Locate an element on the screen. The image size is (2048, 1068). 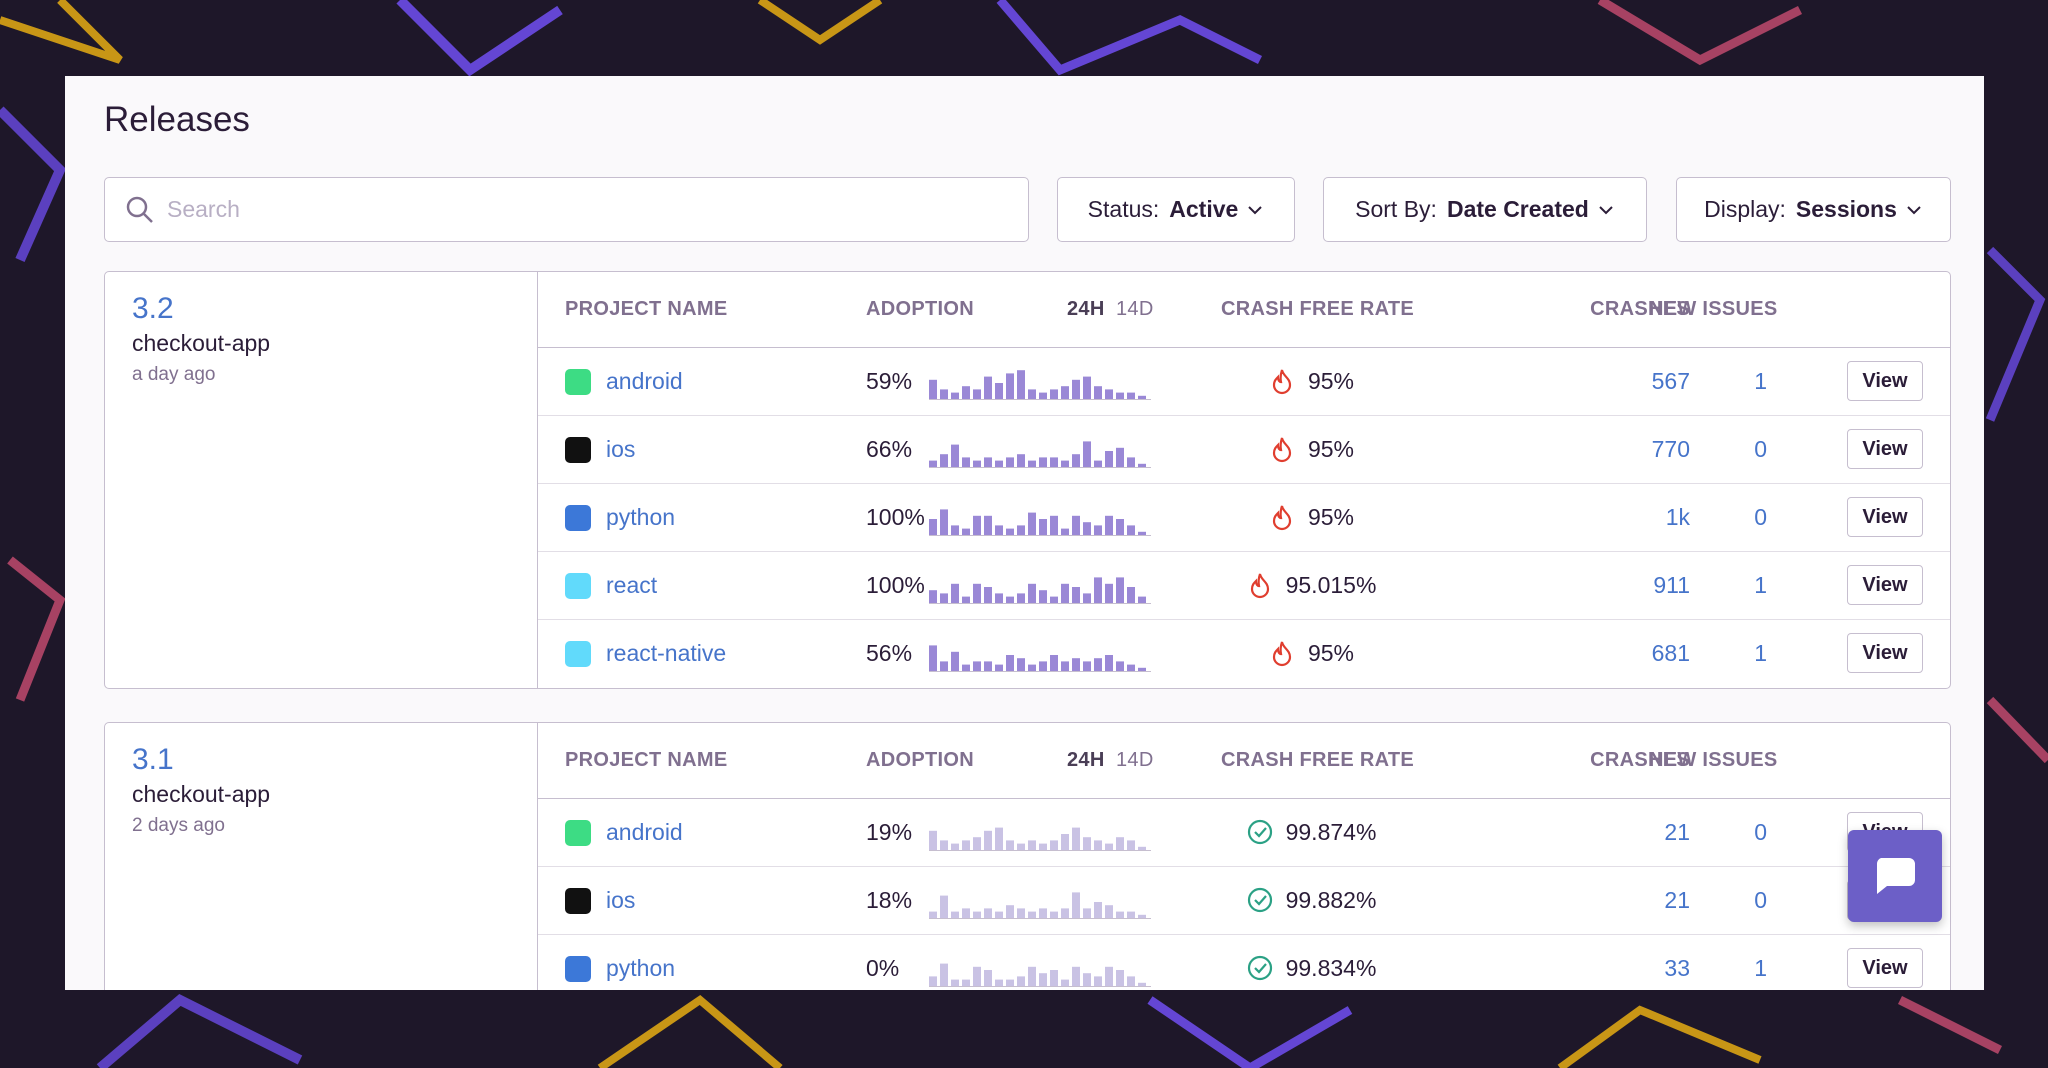
filter-dropdown: Sort By: Date Created is located at coordinates (1485, 209).